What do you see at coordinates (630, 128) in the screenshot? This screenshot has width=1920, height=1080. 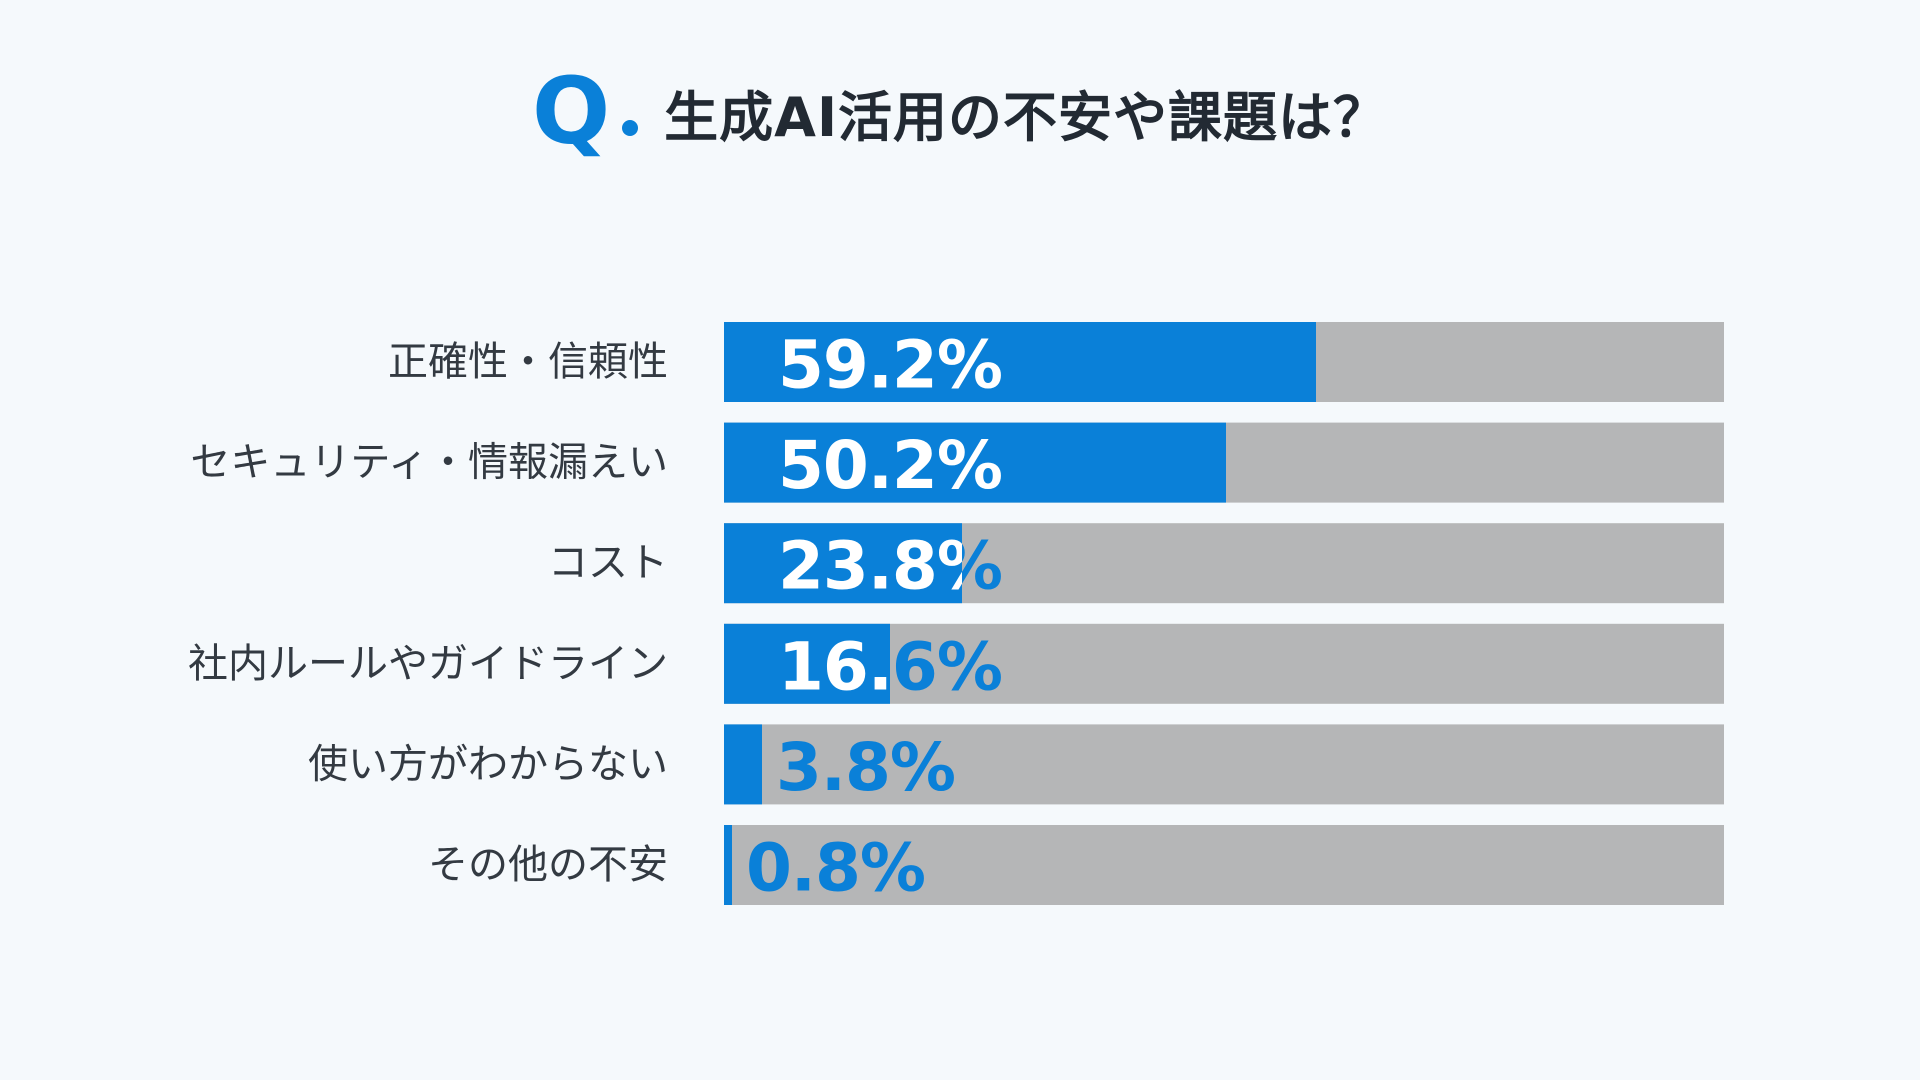 I see `q-dot` at bounding box center [630, 128].